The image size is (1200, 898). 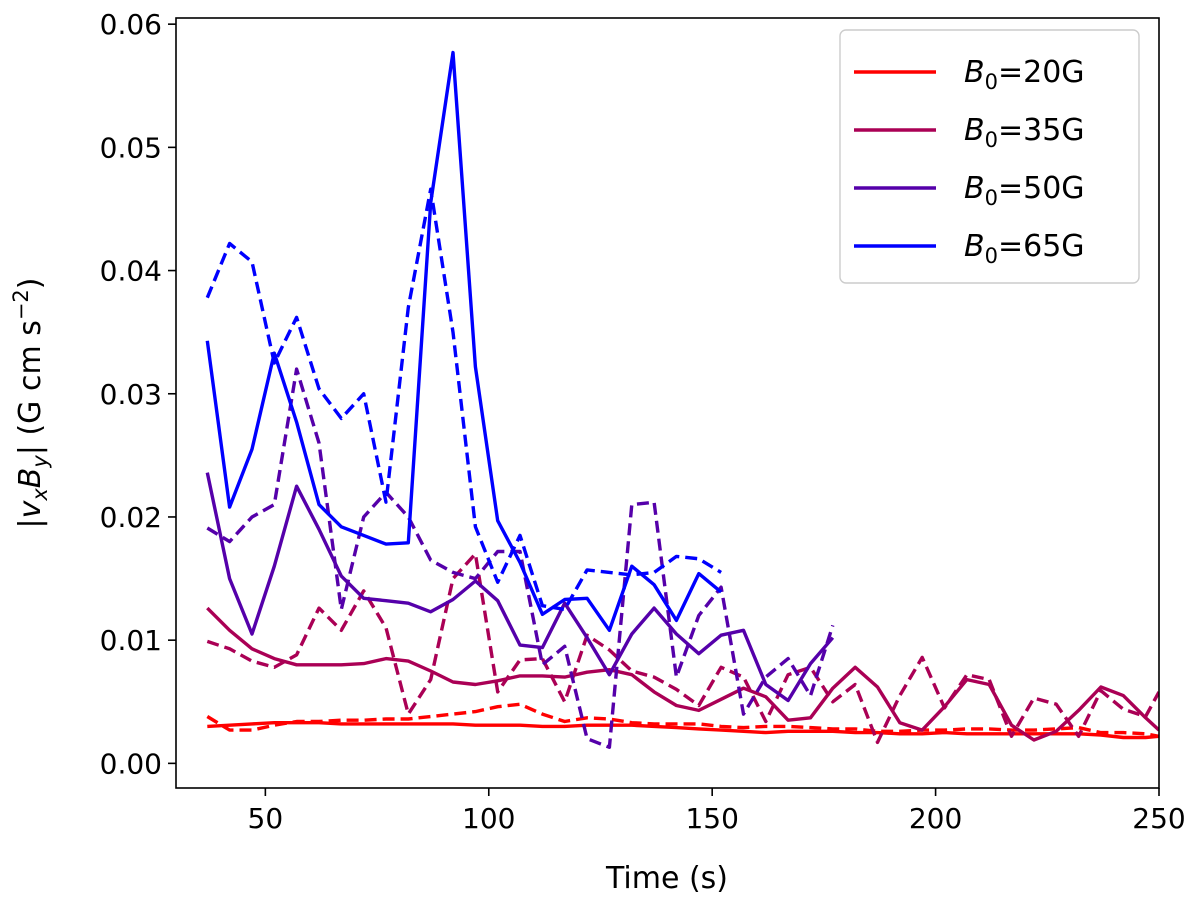 What do you see at coordinates (1024, 132) in the screenshot?
I see `legend-label: B0=35G` at bounding box center [1024, 132].